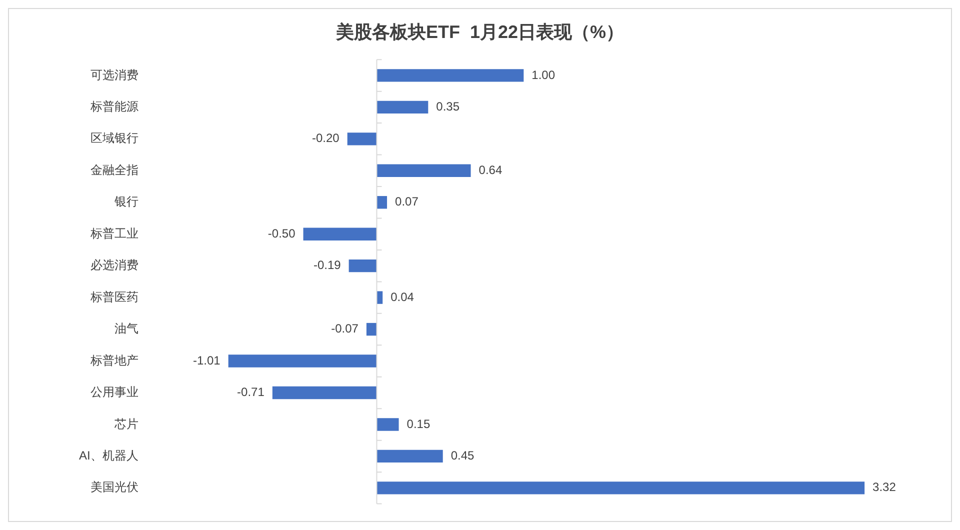 The image size is (960, 530). What do you see at coordinates (108, 455) in the screenshot?
I see `y-tick-label: AI、机器人` at bounding box center [108, 455].